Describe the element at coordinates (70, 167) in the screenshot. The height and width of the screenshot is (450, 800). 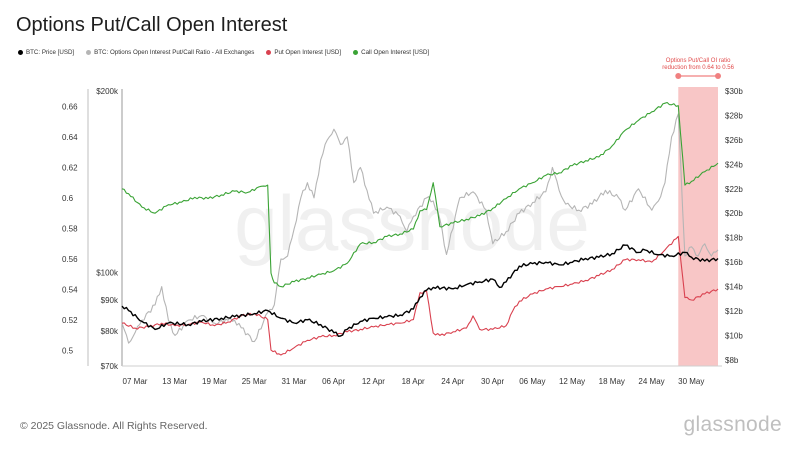
I see `ratio-tick-label: 0.62` at that location.